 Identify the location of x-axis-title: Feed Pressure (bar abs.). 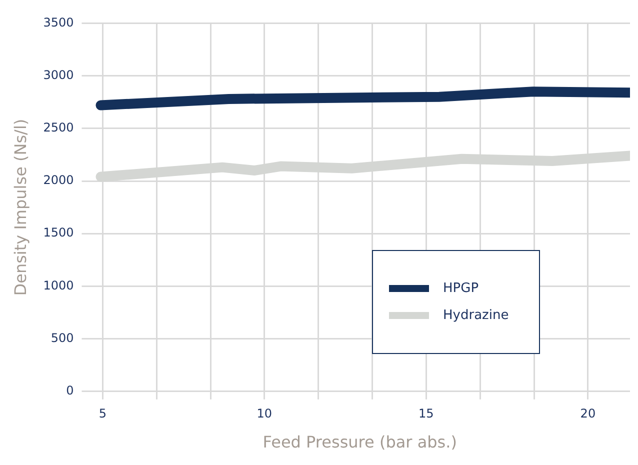
(359, 442).